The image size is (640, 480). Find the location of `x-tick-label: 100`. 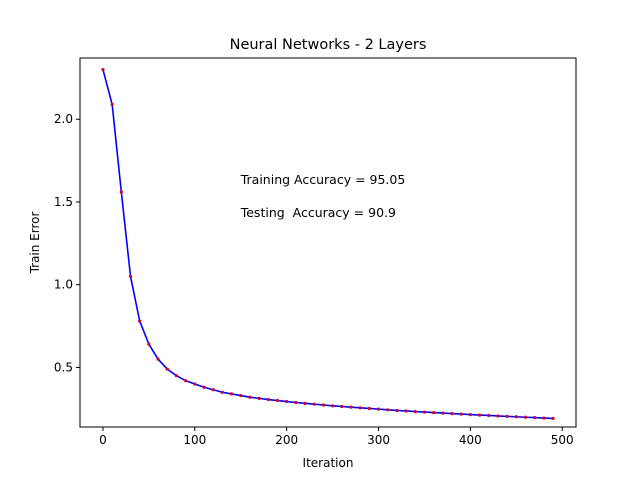

x-tick-label: 100 is located at coordinates (194, 440).